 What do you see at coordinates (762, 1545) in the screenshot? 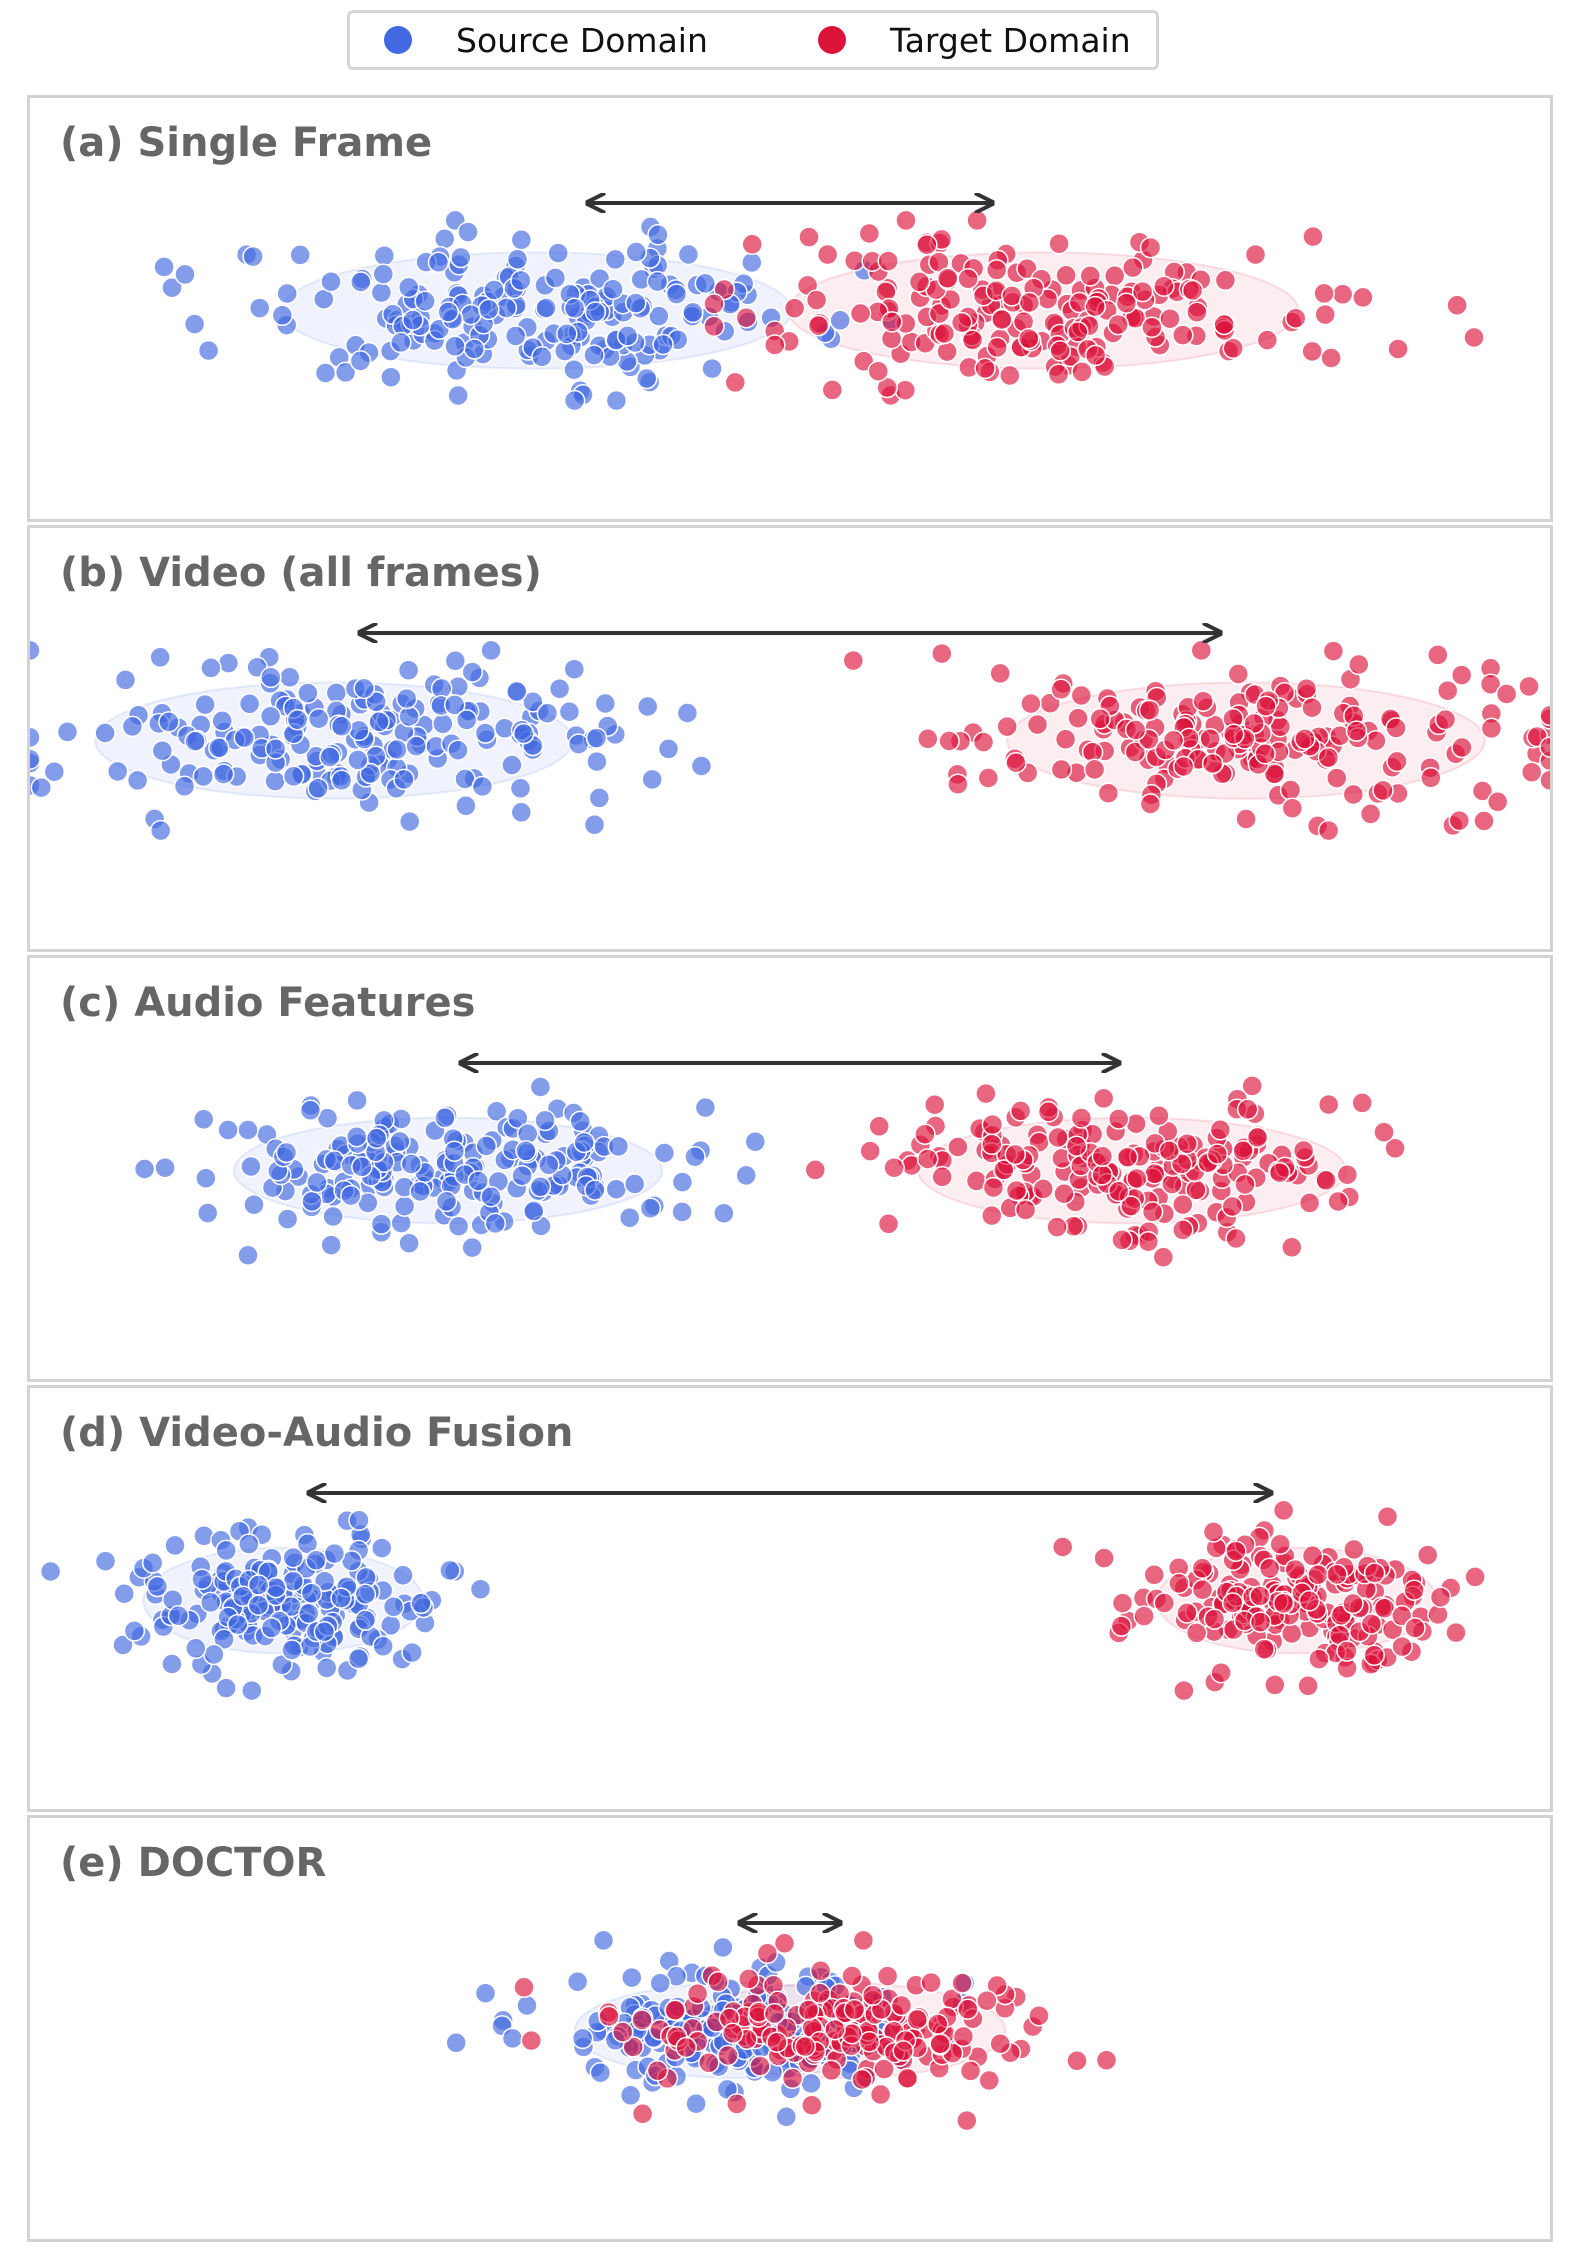
I see `scatter-plot-d` at bounding box center [762, 1545].